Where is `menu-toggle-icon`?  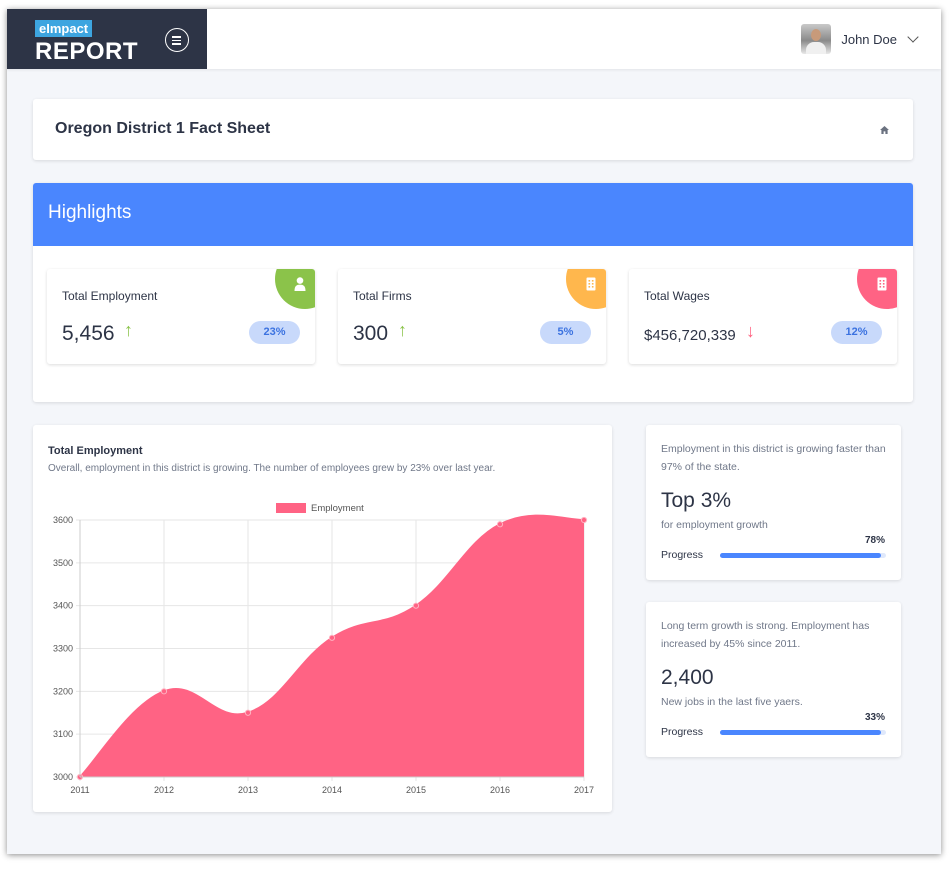
menu-toggle-icon is located at coordinates (177, 40).